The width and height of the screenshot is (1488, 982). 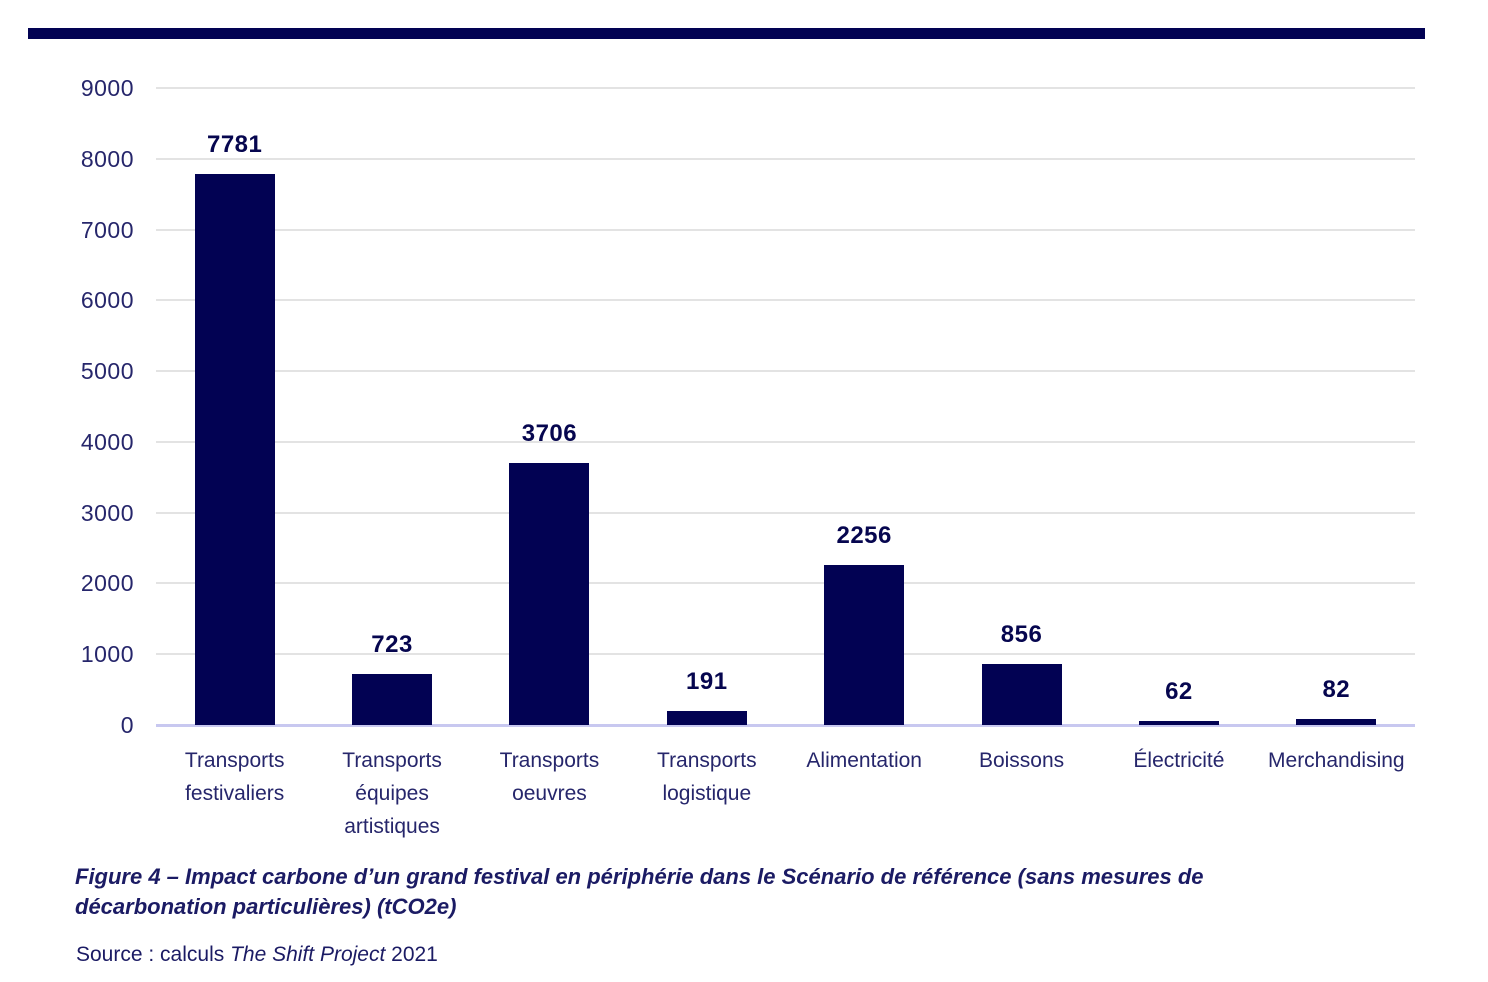 What do you see at coordinates (1179, 691) in the screenshot?
I see `bar-value-label: 62` at bounding box center [1179, 691].